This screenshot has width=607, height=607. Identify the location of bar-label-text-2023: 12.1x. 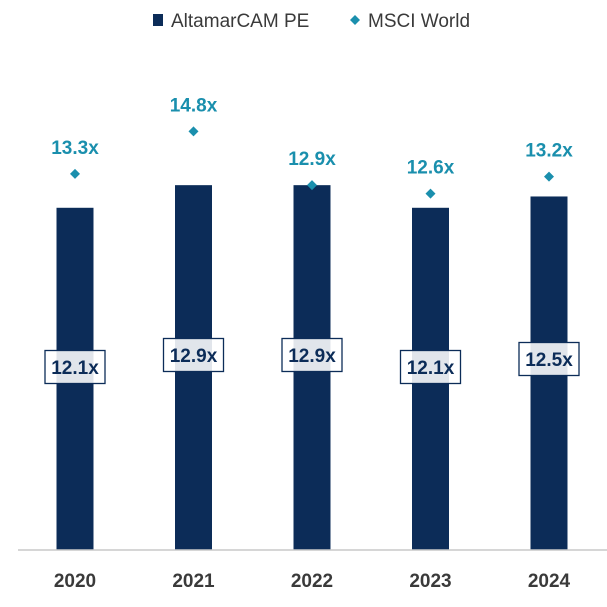
(431, 368).